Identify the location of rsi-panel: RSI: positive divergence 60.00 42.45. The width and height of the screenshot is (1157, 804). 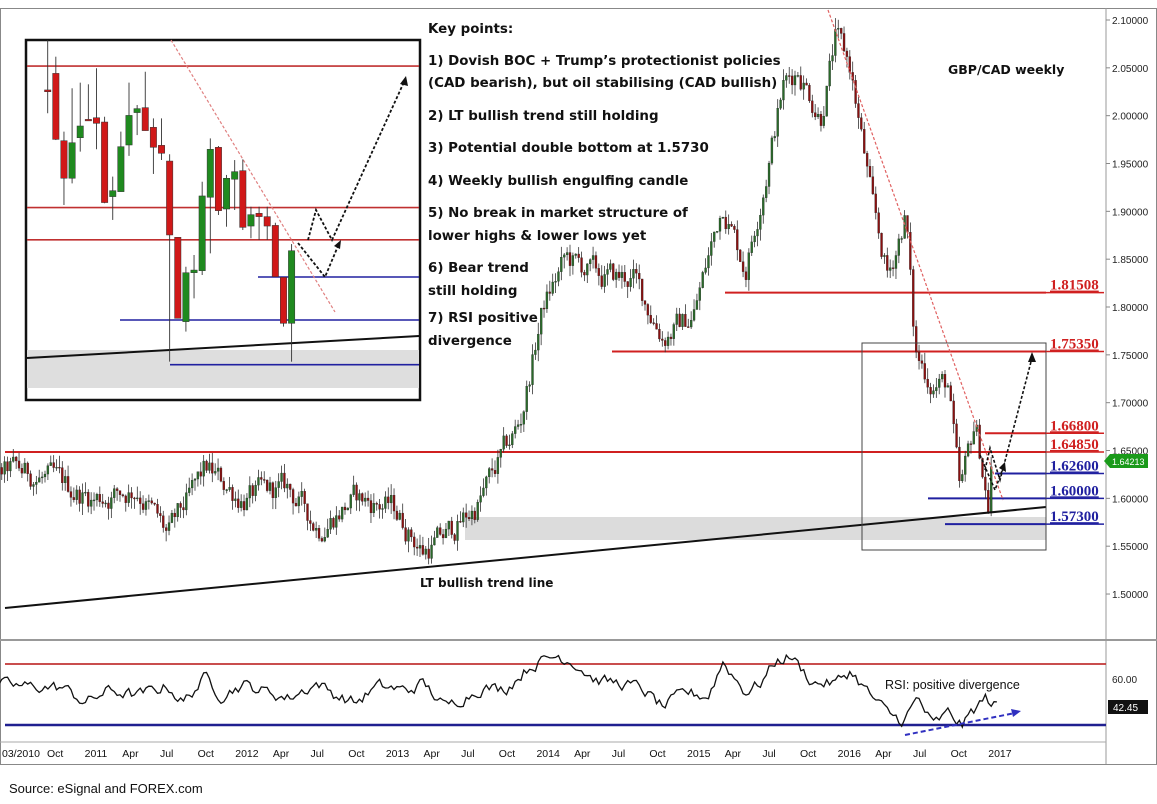
(574, 694).